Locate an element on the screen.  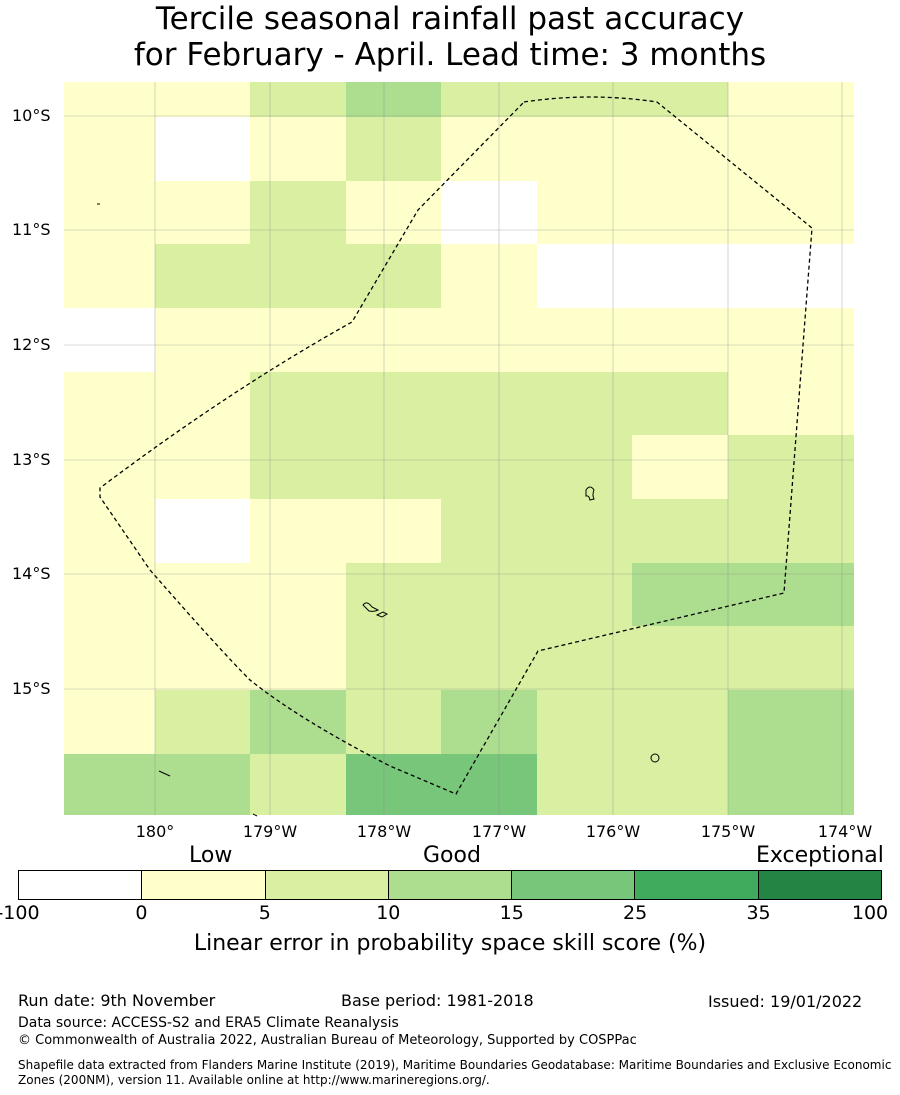
longitude-label: 179°W is located at coordinates (270, 831).